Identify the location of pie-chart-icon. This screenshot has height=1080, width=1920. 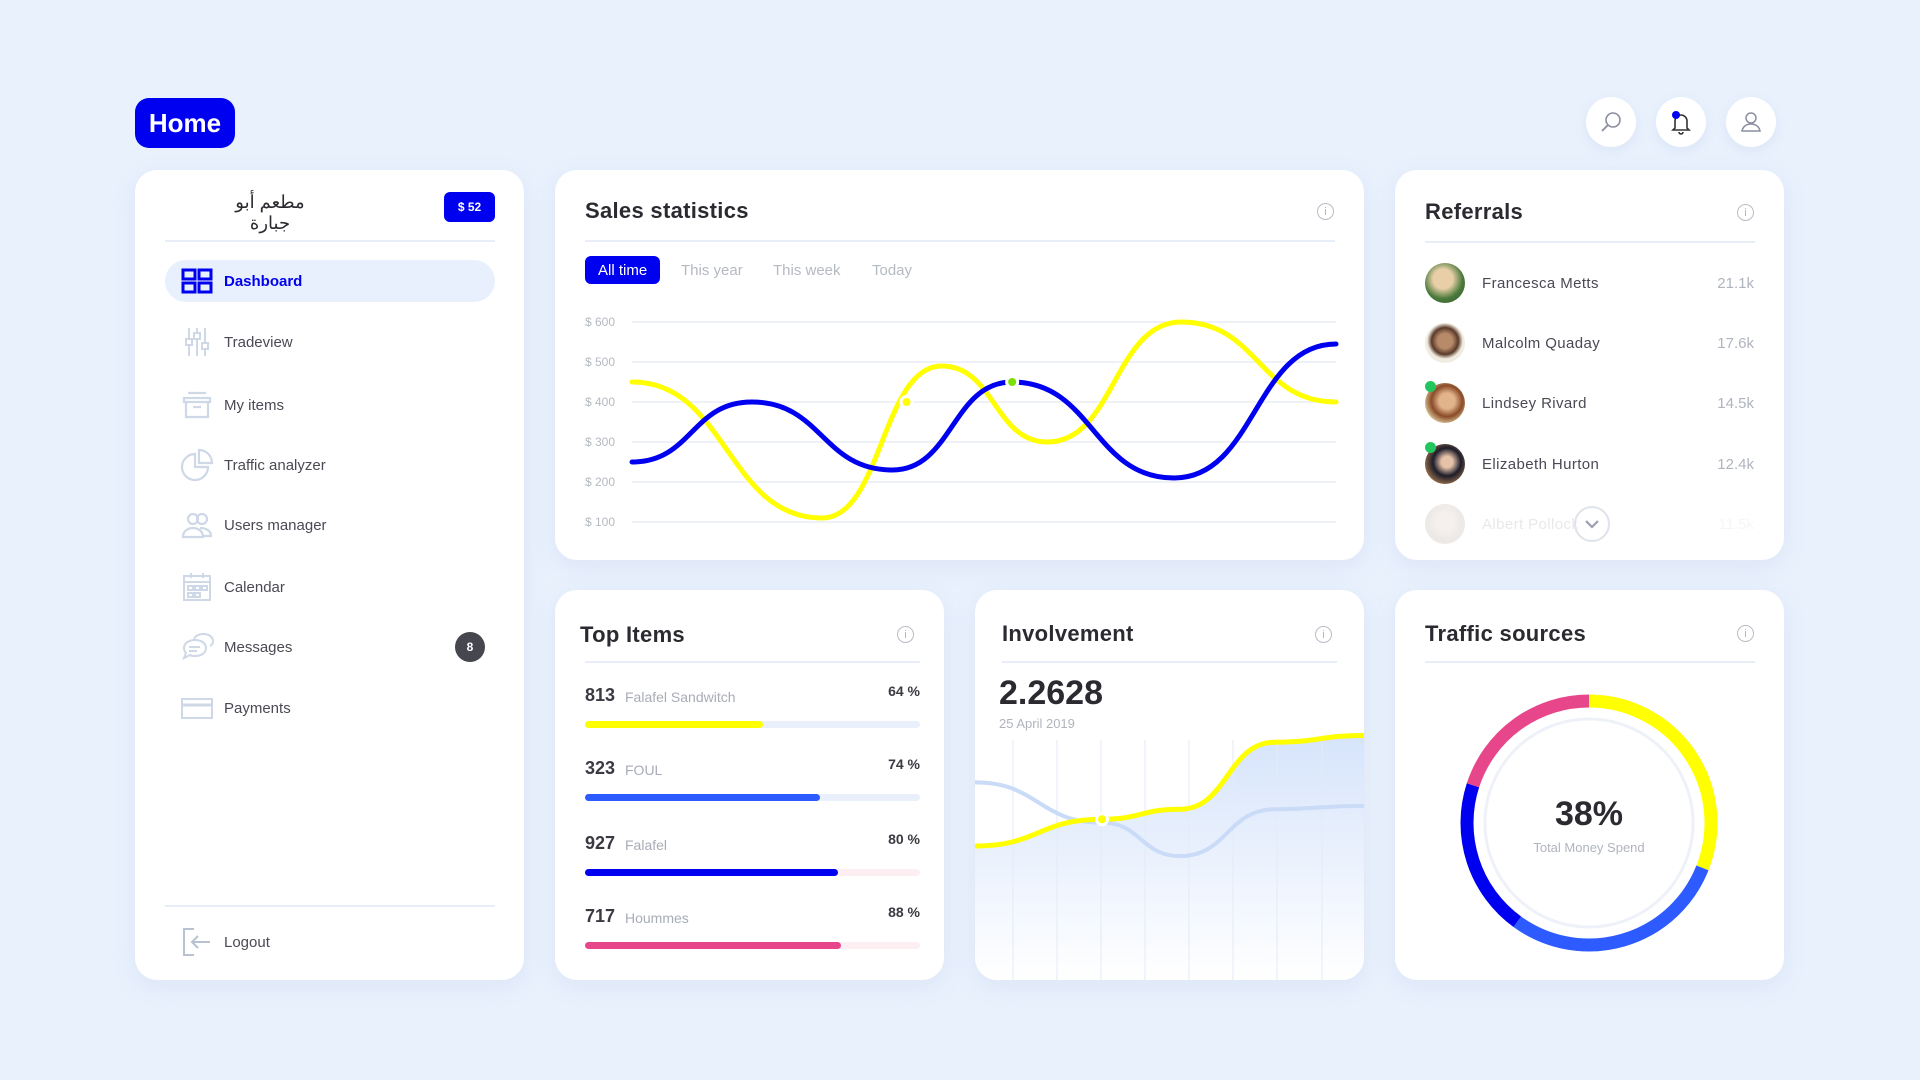
(197, 465).